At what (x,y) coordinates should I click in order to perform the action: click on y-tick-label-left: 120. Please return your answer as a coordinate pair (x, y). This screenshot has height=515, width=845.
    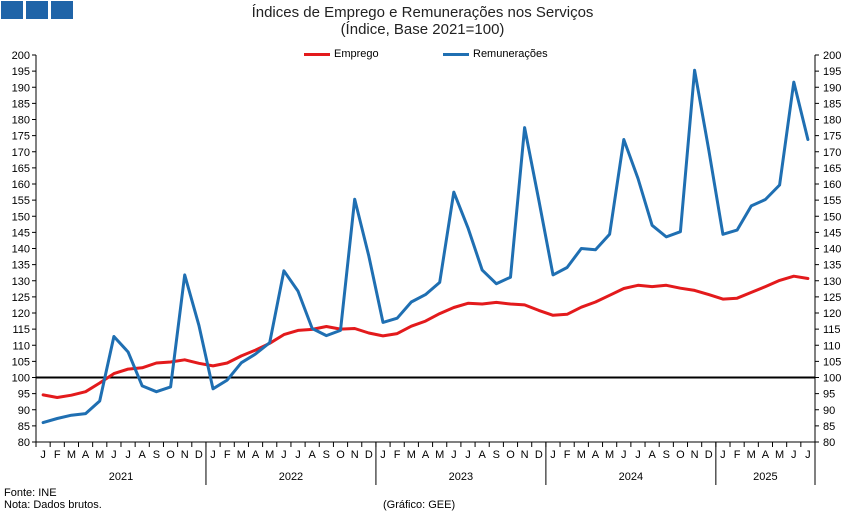
    Looking at the image, I should click on (21, 314).